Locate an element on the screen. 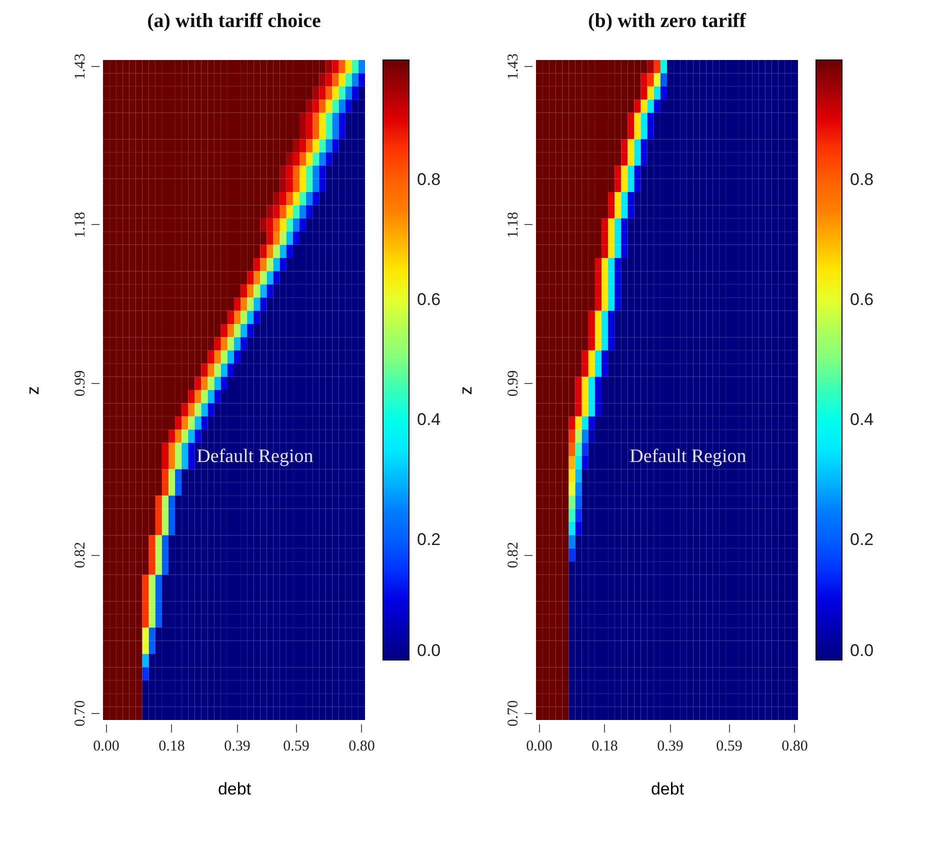 This screenshot has width=930, height=854. chart-title: (a) with tariff choice is located at coordinates (234, 21).